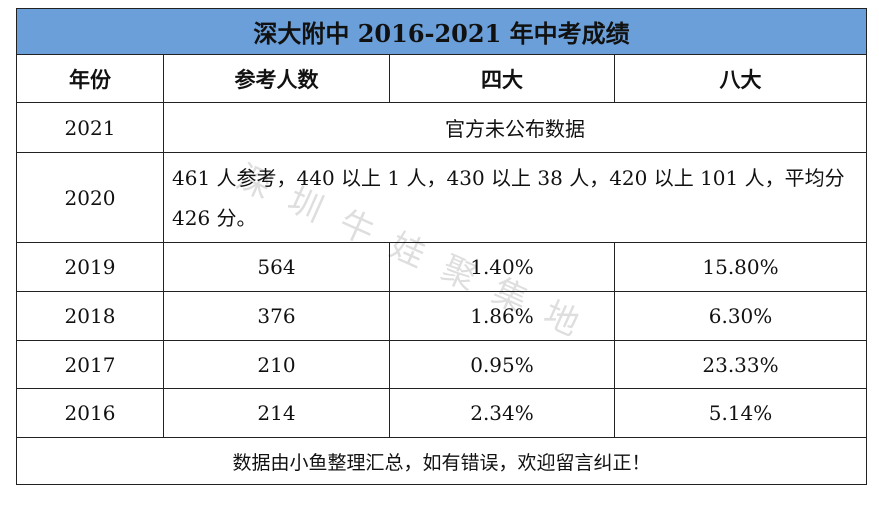 The height and width of the screenshot is (506, 879). Describe the element at coordinates (502, 413) in the screenshot. I see `value-cell: 2.34%` at that location.